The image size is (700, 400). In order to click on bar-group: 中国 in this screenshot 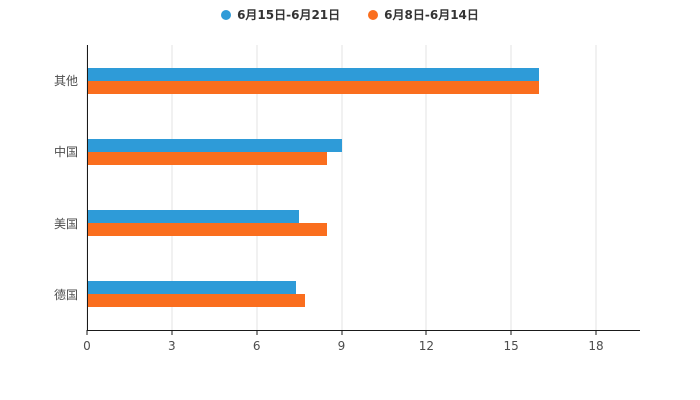, I will do `click(325, 151)`.